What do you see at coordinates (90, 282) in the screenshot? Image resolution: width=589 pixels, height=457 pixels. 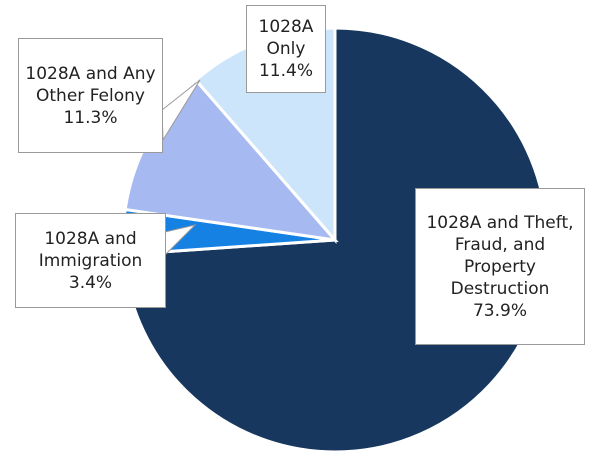 I see `value-label: 3.4%` at bounding box center [90, 282].